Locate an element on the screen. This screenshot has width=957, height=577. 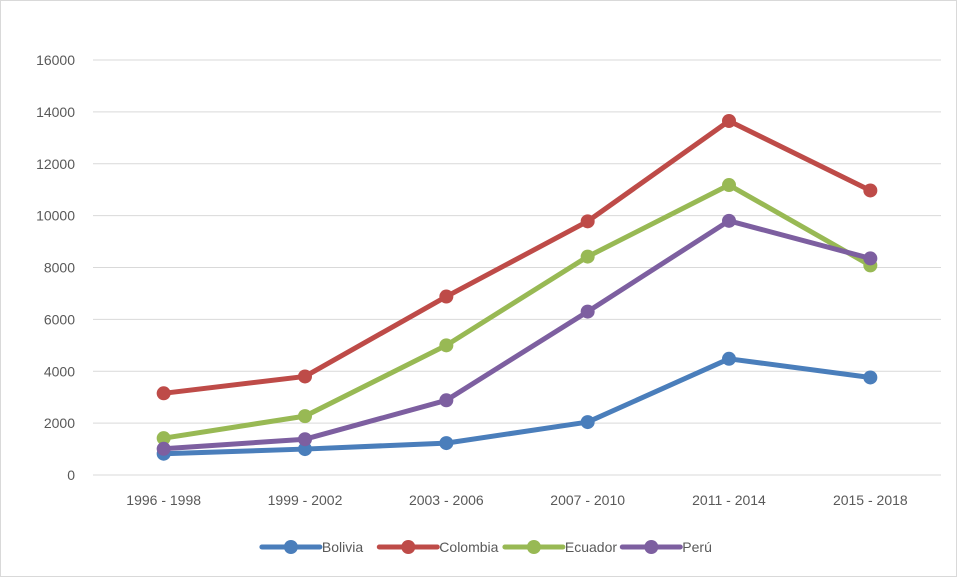
legend-label: Perú is located at coordinates (697, 547).